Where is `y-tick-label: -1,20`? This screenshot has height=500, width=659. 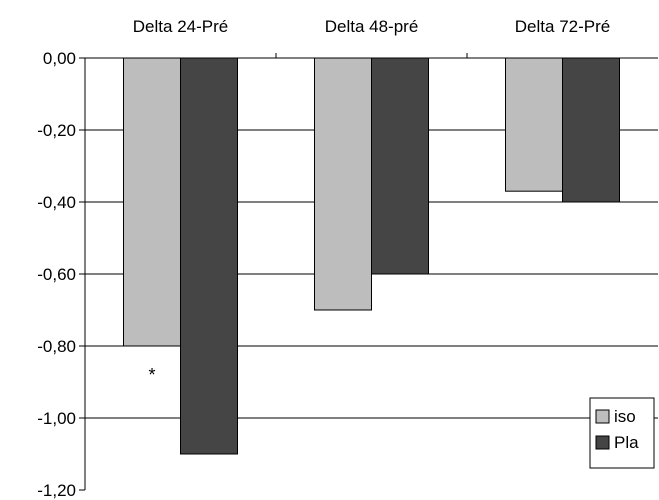 y-tick-label: -1,20 is located at coordinates (56, 490).